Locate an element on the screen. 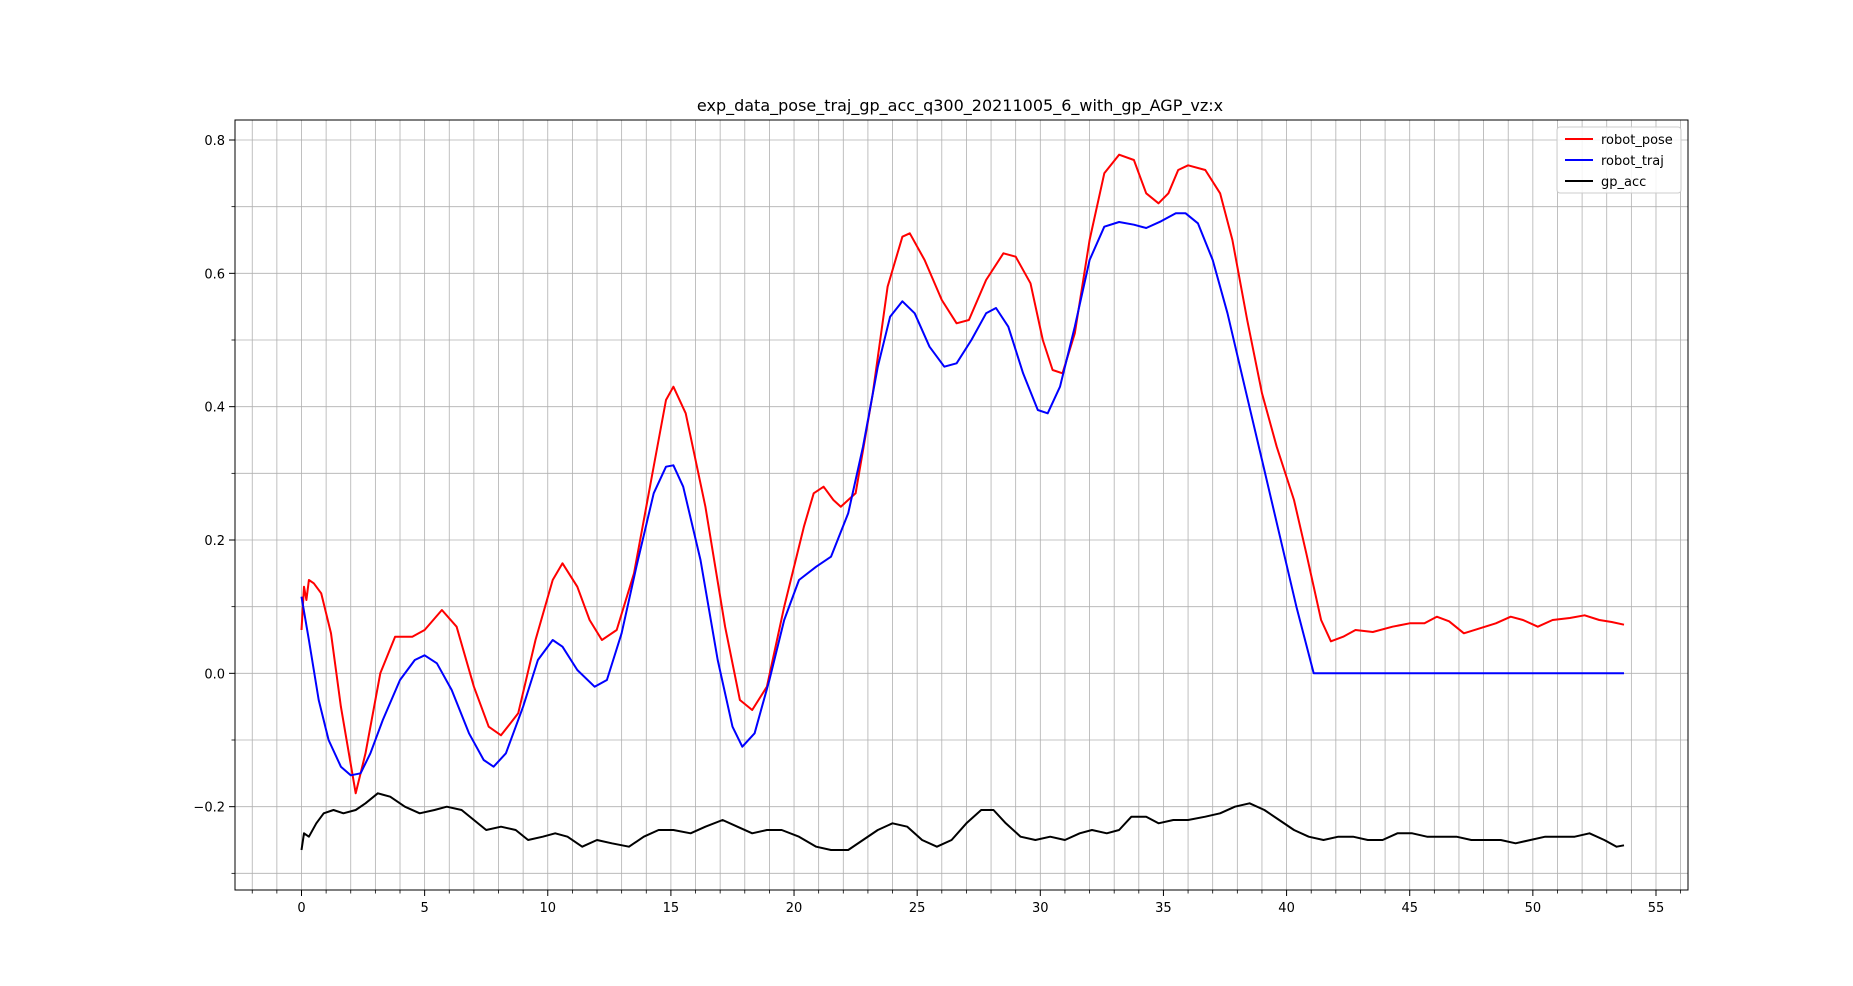 Image resolution: width=1853 pixels, height=986 pixels. x-tick-label: 50 is located at coordinates (1533, 908).